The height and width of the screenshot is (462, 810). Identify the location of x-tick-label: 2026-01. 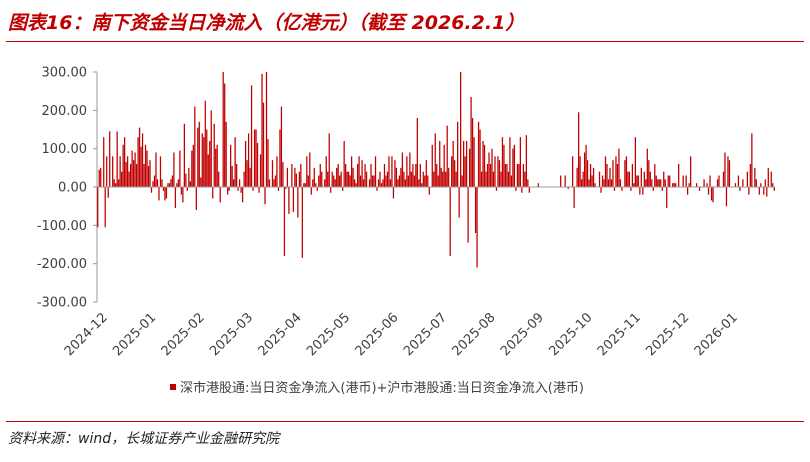
(716, 334).